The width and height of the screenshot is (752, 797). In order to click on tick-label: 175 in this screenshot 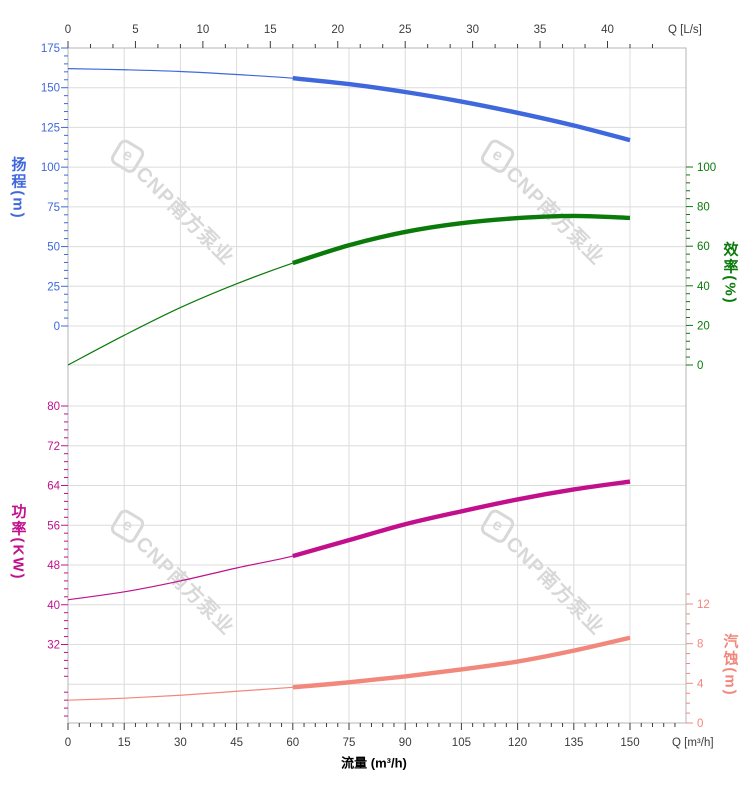, I will do `click(50, 49)`.